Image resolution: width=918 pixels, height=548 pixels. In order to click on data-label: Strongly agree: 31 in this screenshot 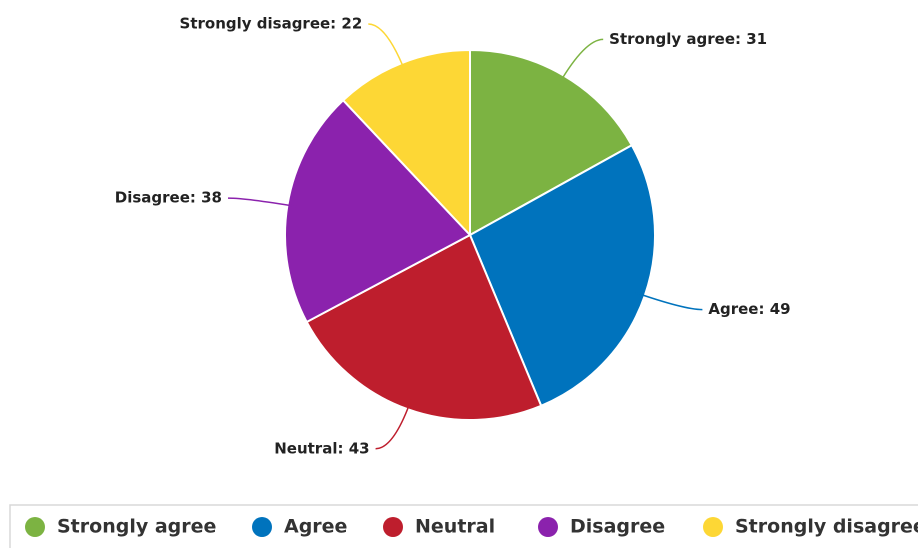, I will do `click(688, 39)`.